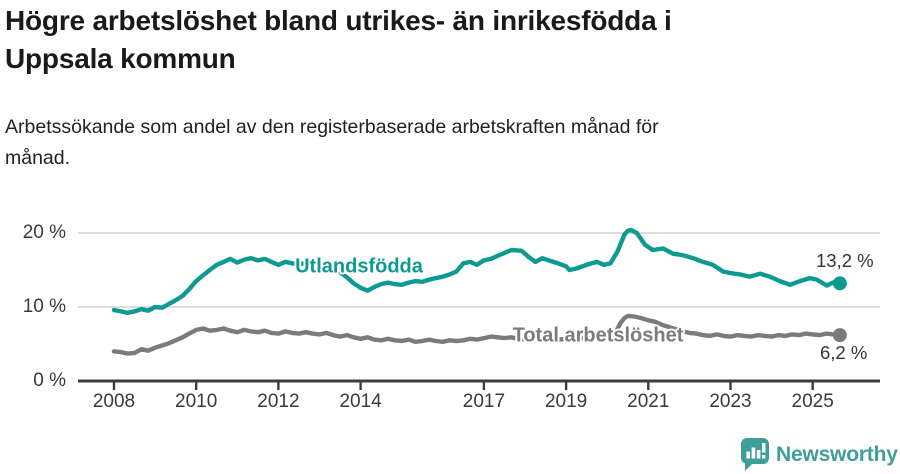  I want to click on title-line-2: Uppsala kommun, so click(120, 58).